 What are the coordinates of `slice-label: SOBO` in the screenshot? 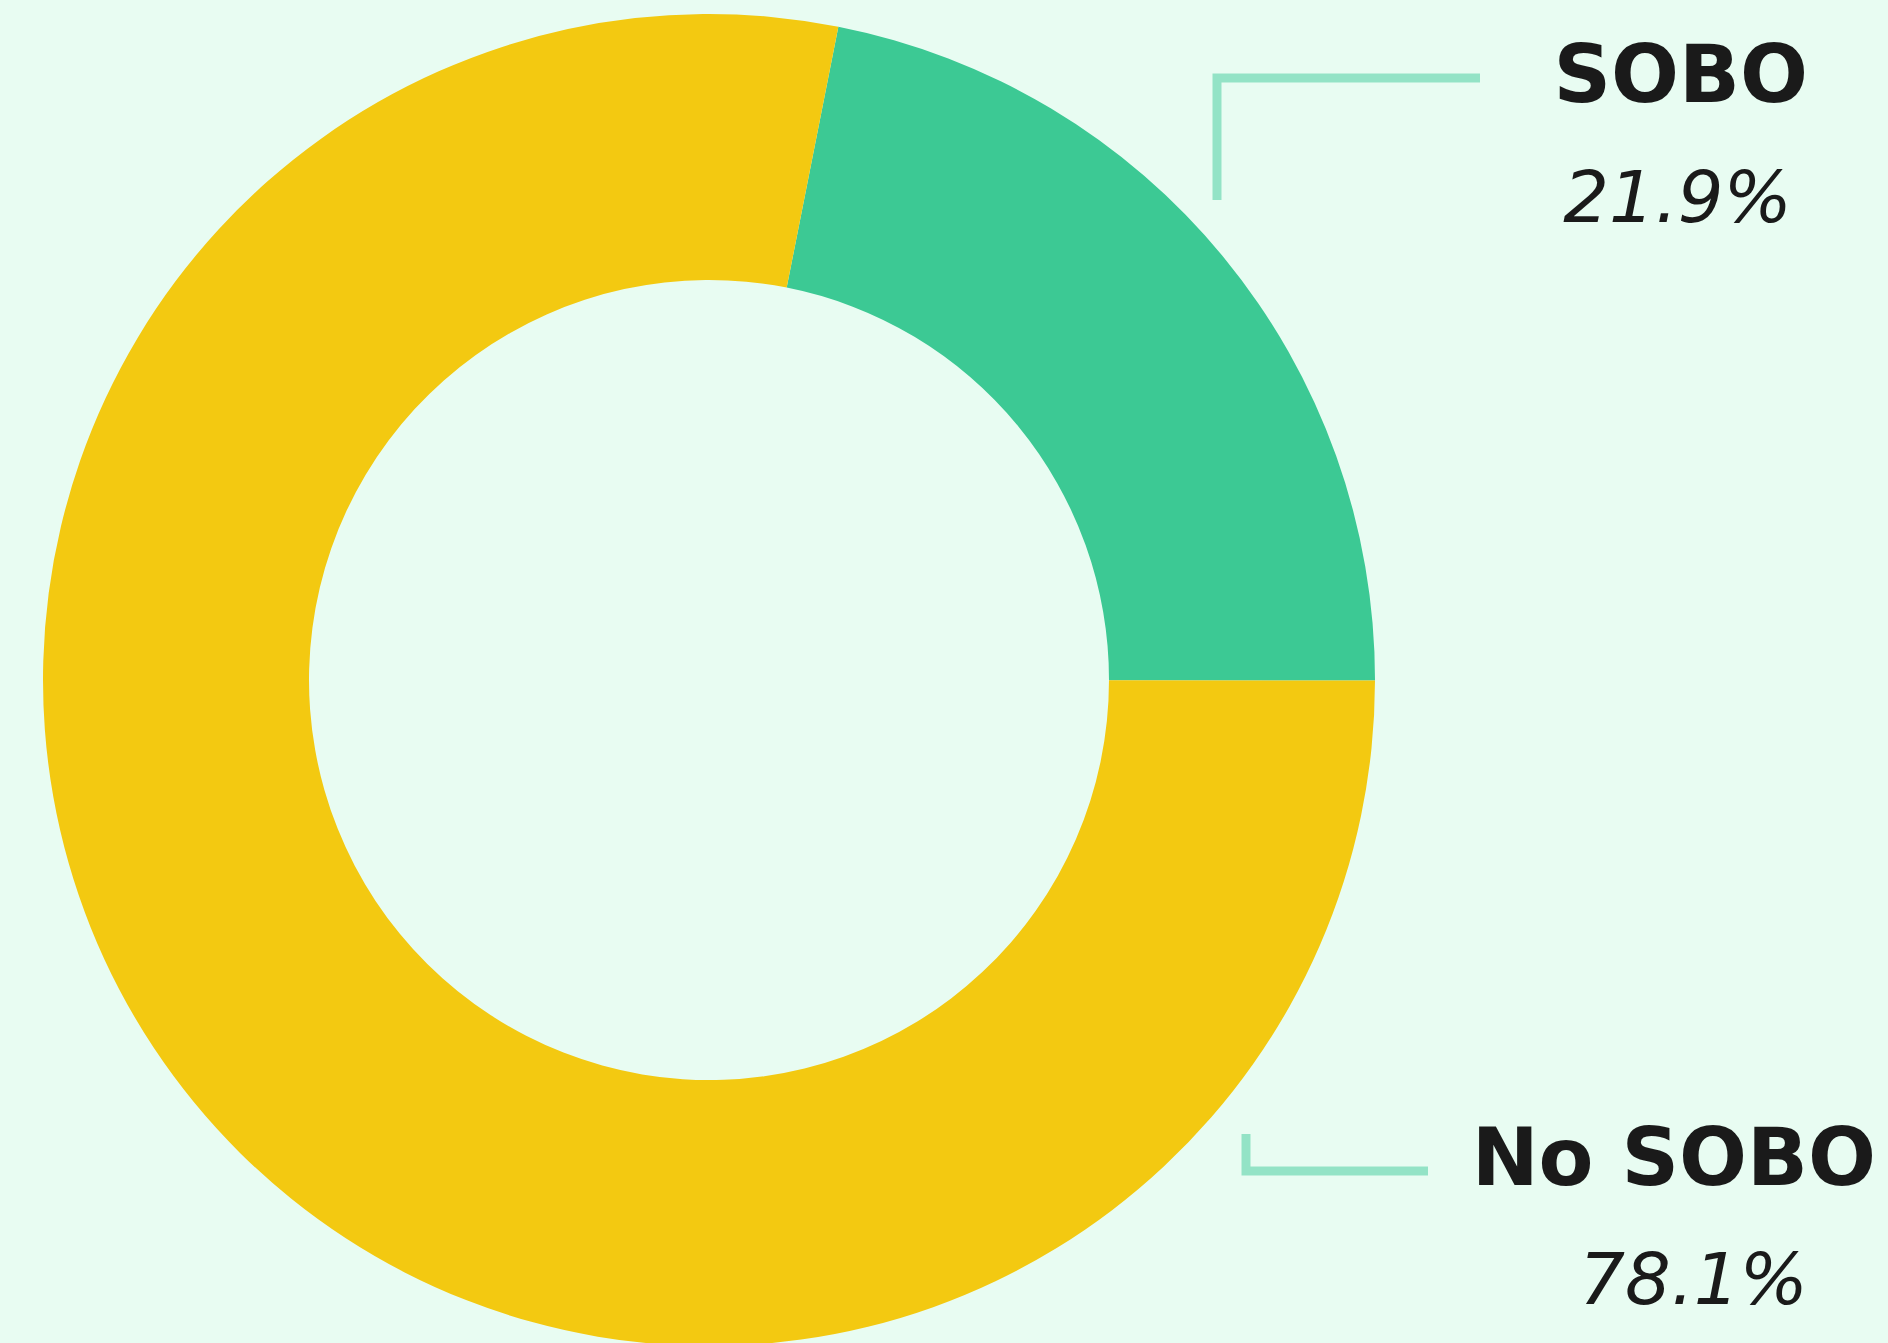 It's located at (1680, 74).